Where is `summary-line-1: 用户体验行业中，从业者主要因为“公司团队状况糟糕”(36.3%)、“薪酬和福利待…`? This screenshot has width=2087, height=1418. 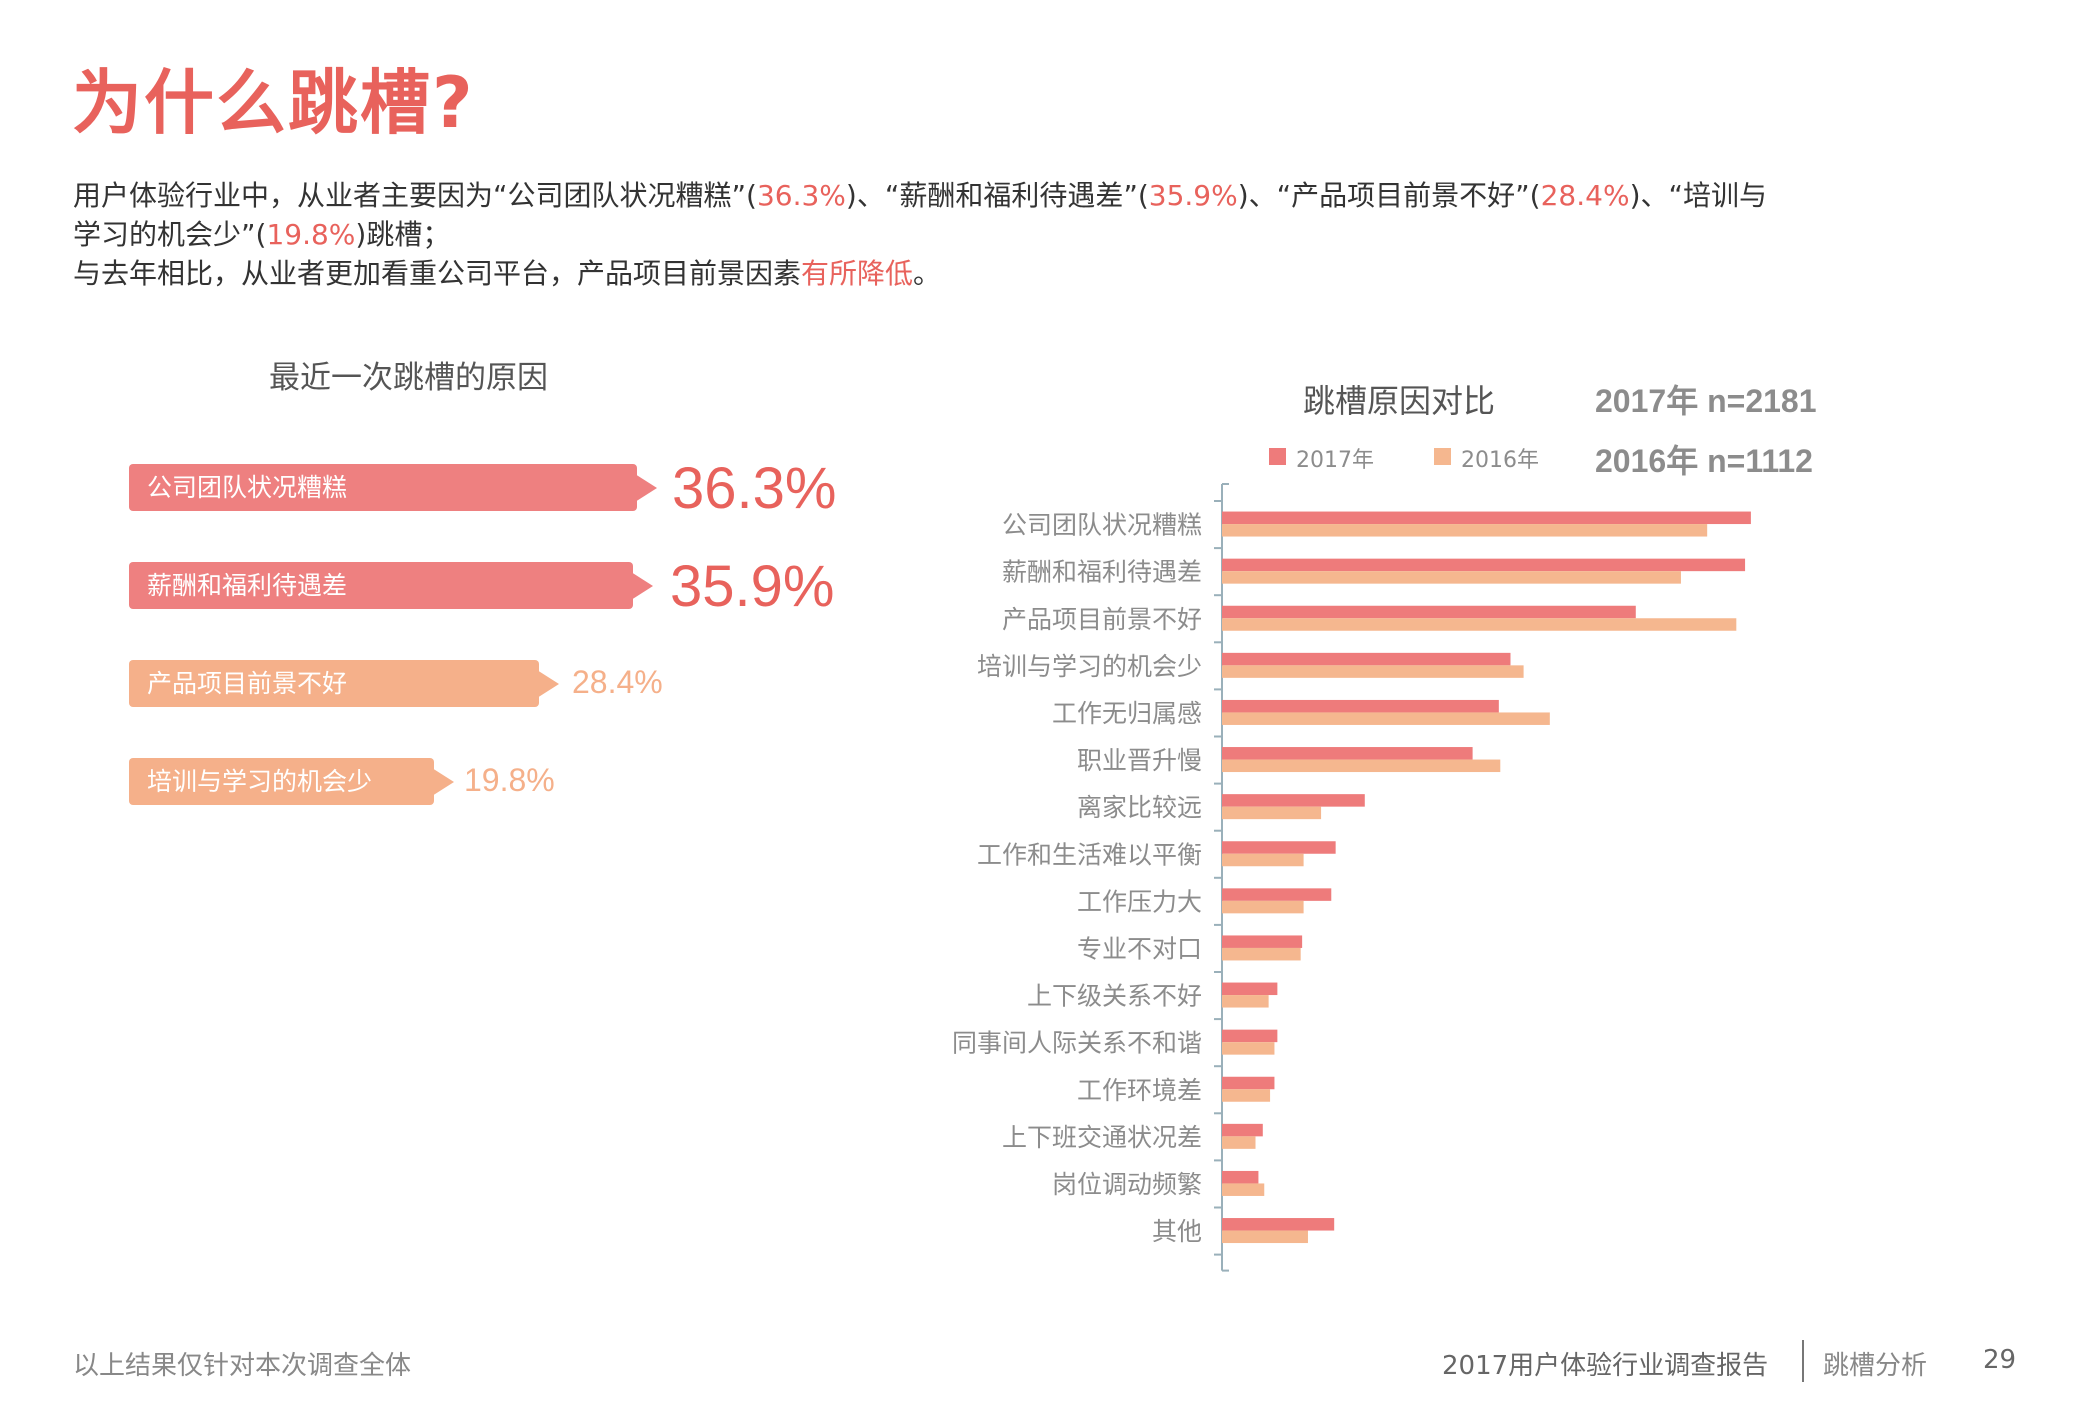 summary-line-1: 用户体验行业中，从业者主要因为“公司团队状况糟糕”(36.3%)、“薪酬和福利待… is located at coordinates (920, 195).